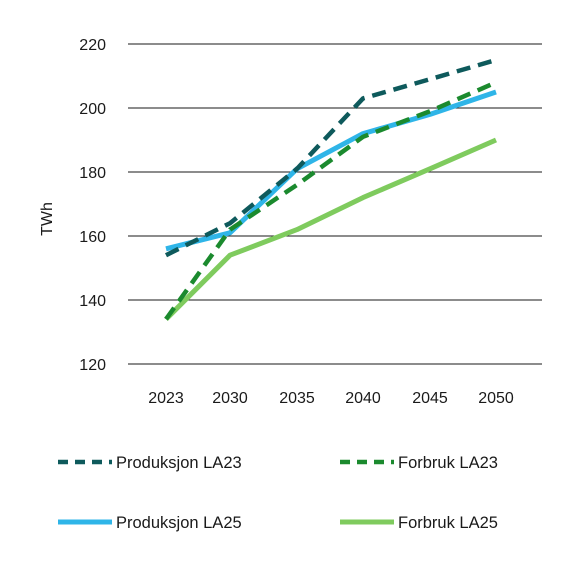 This screenshot has width=576, height=569. What do you see at coordinates (297, 398) in the screenshot?
I see `x-tick-label: 2035` at bounding box center [297, 398].